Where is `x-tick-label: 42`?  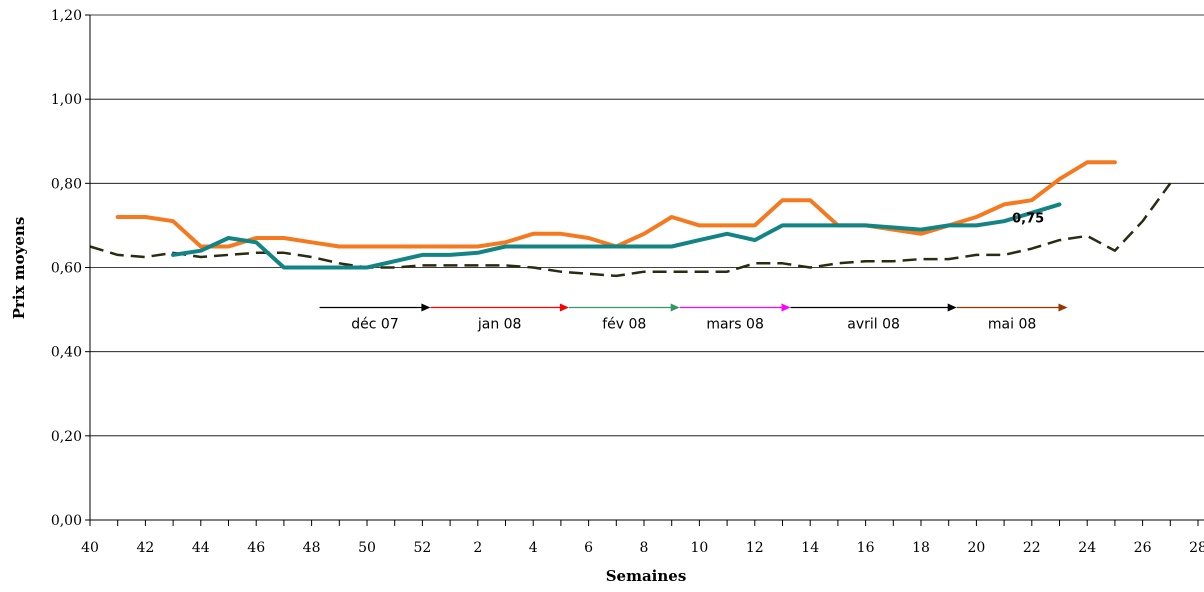
x-tick-label: 42 is located at coordinates (145, 548).